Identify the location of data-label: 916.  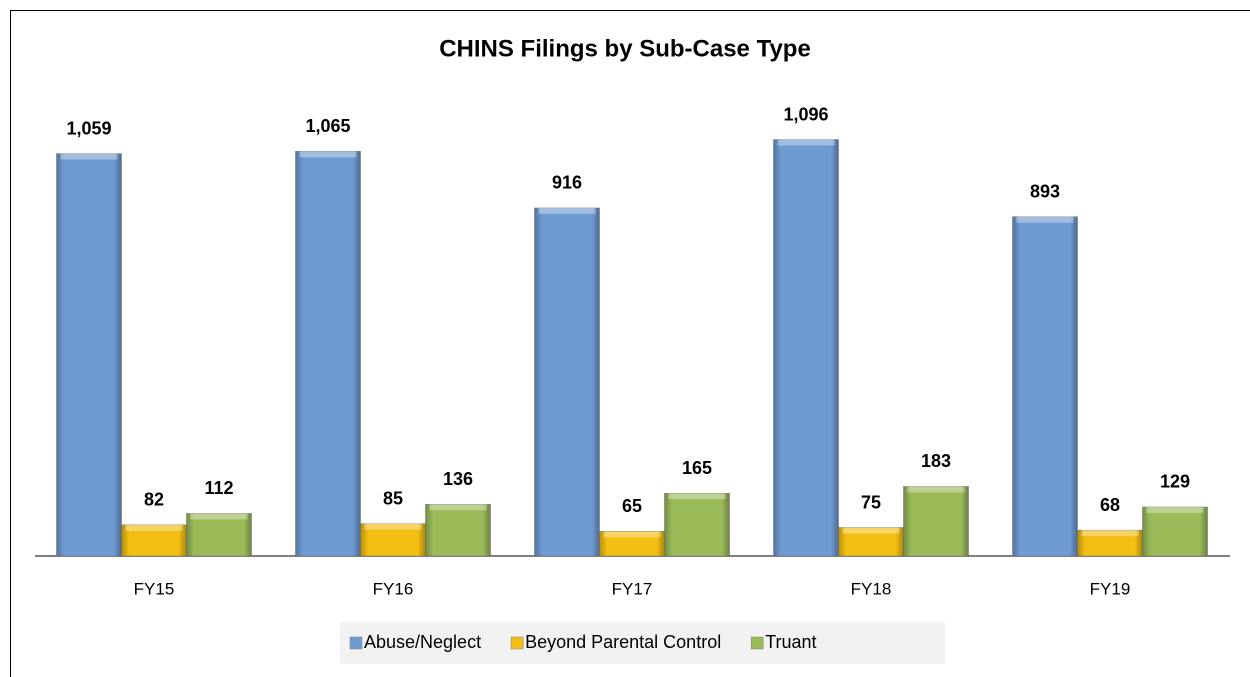
(567, 183).